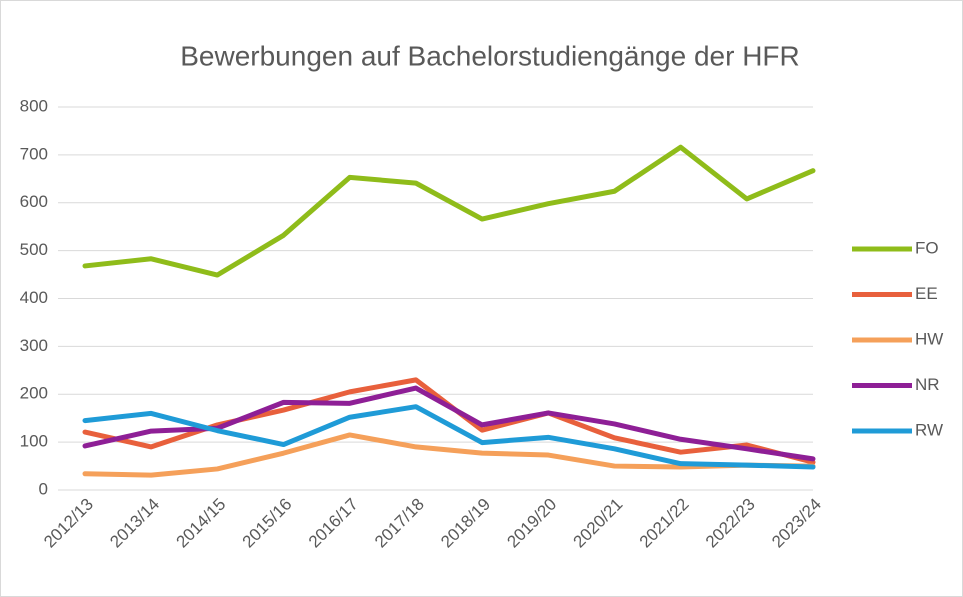  Describe the element at coordinates (34, 393) in the screenshot. I see `y-tick-label: 200` at that location.